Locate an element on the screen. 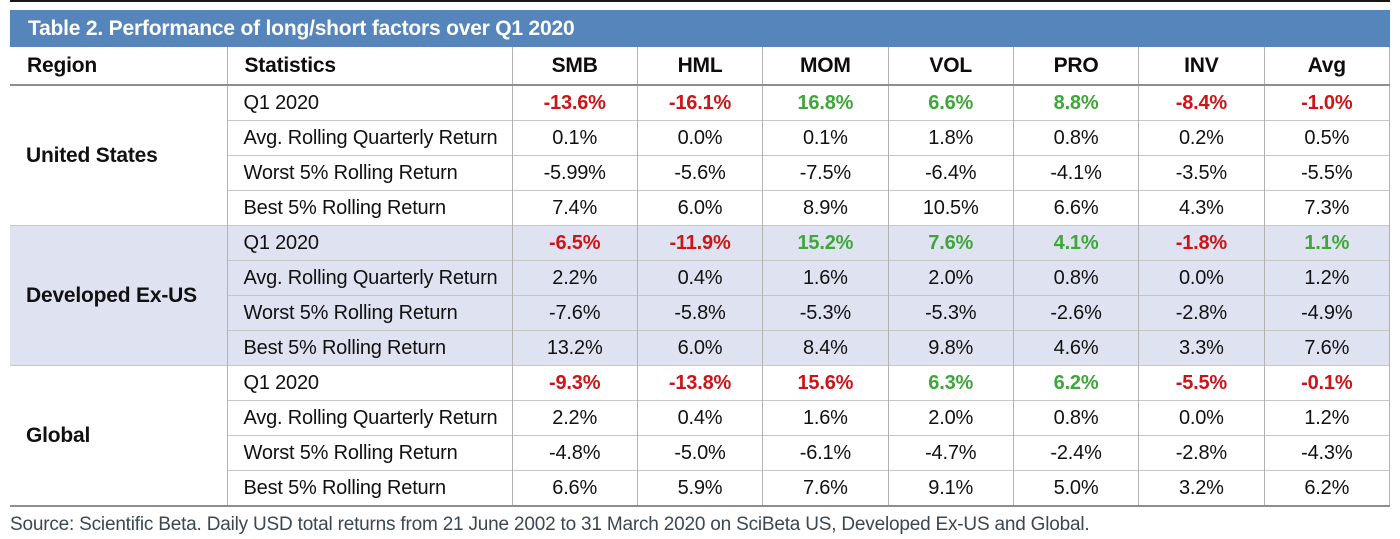  value-cell: 16.8% is located at coordinates (825, 103).